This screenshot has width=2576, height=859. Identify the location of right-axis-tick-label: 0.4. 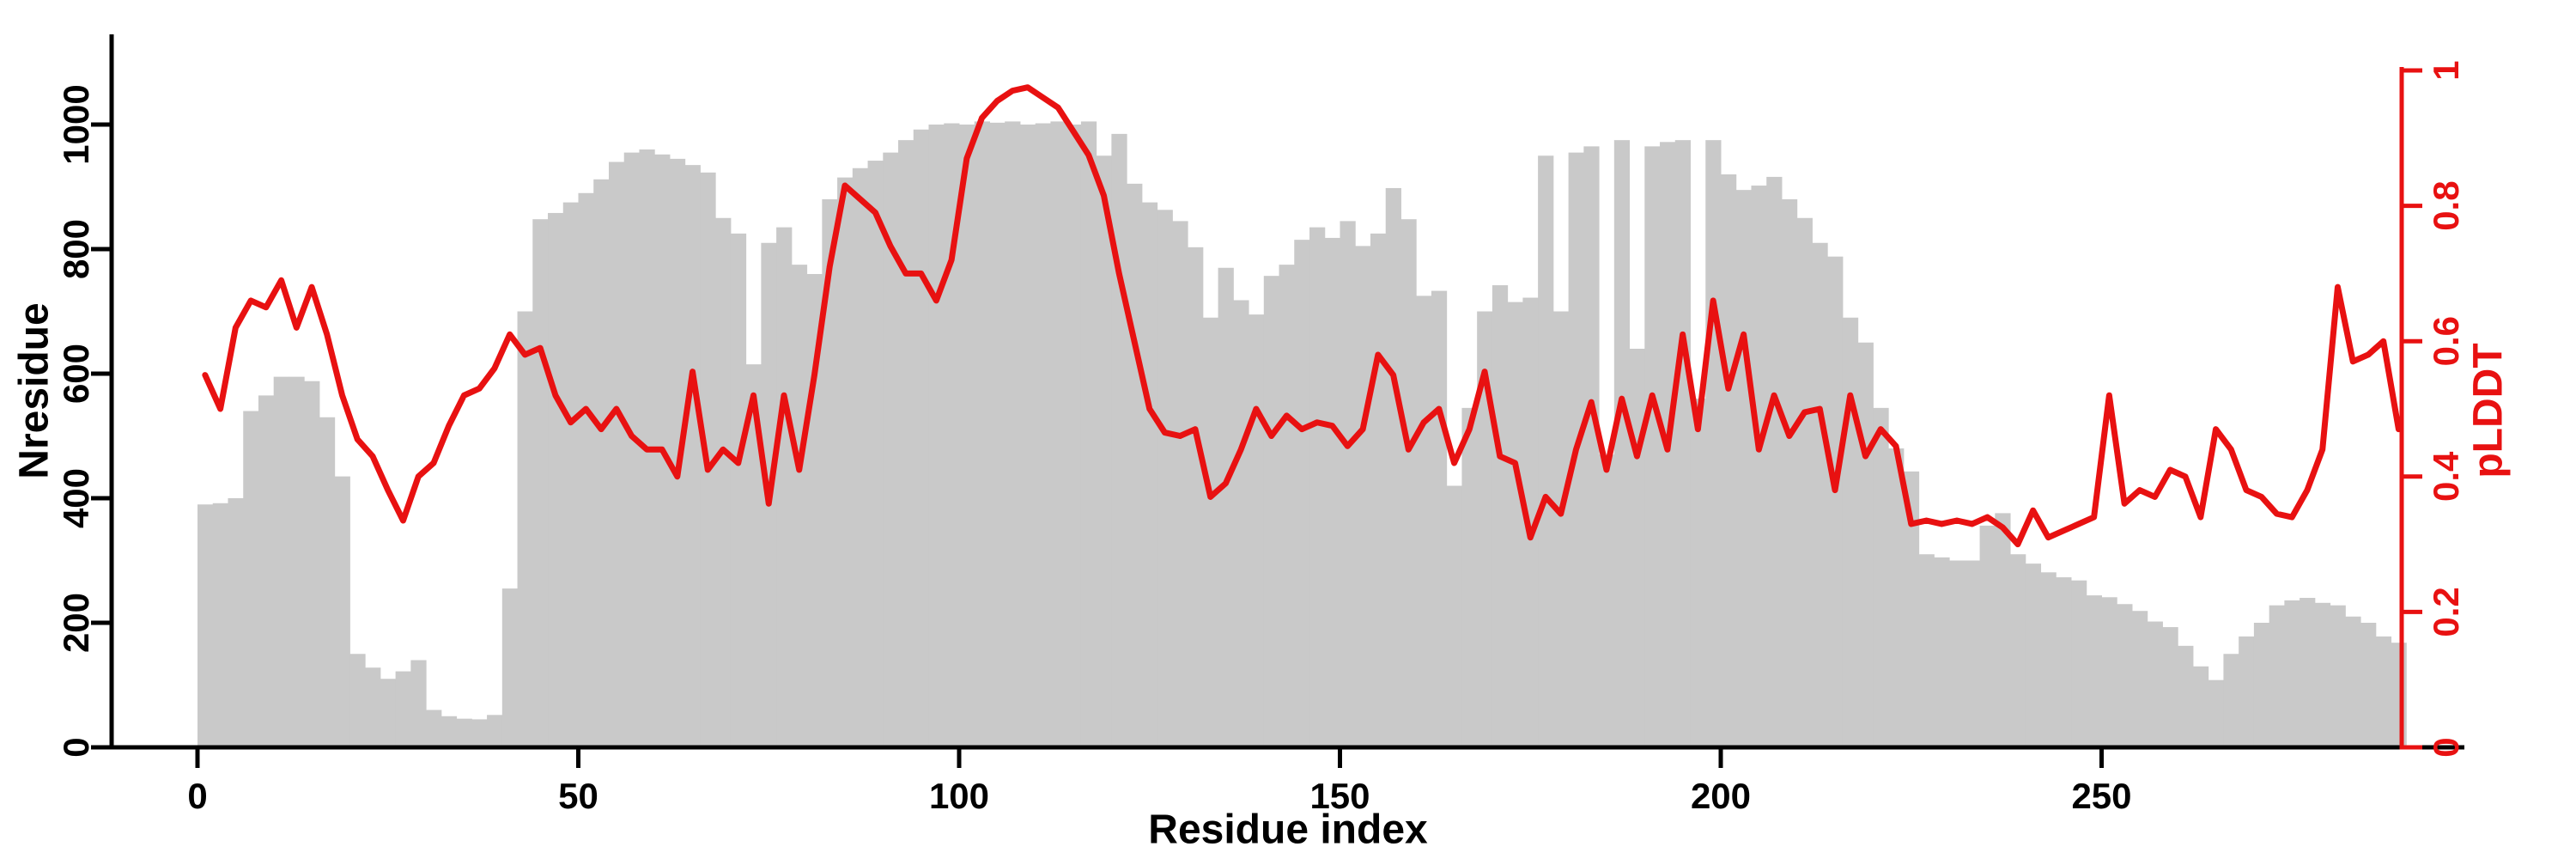
(2446, 477).